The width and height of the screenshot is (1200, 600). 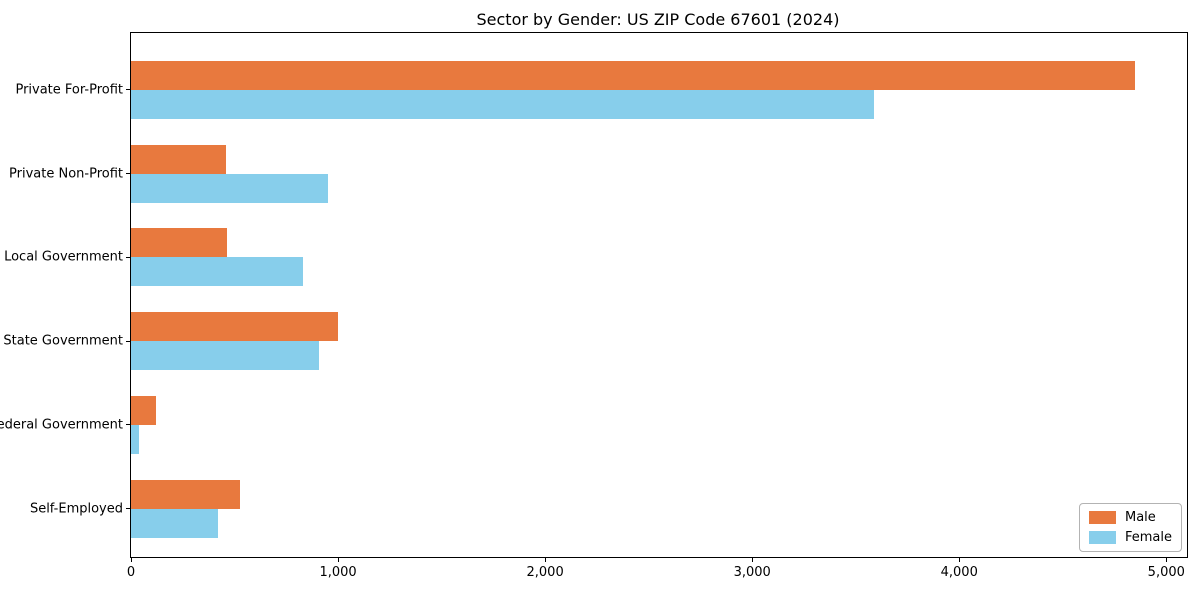 What do you see at coordinates (1102, 517) in the screenshot?
I see `legend-swatch-male` at bounding box center [1102, 517].